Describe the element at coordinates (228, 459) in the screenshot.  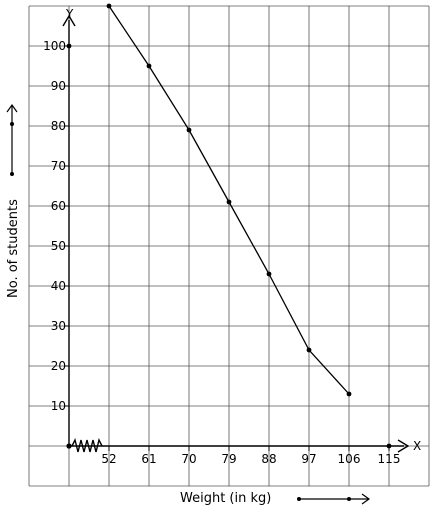
I see `x-tick-label: 79` at that location.